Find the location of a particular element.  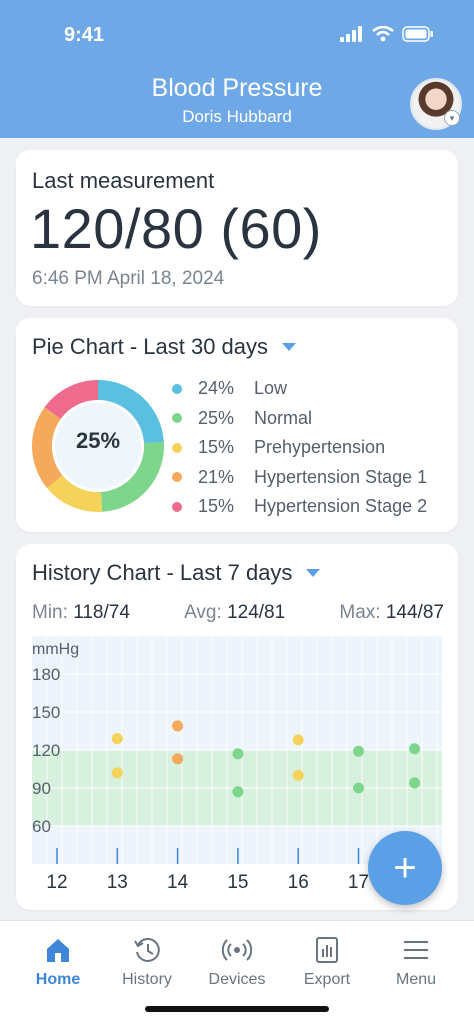

app-header: 9:41 Blood Pressure Doris Hubbard ▾ is located at coordinates (237, 69).